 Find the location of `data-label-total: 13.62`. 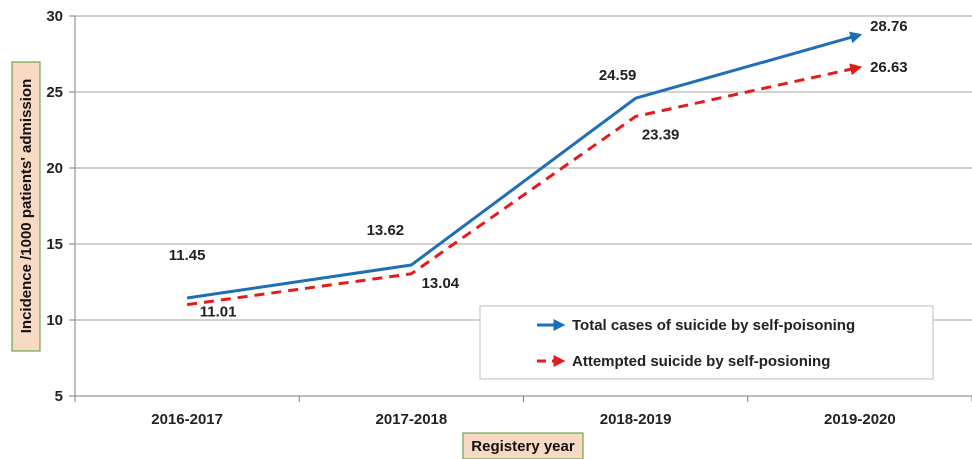

data-label-total: 13.62 is located at coordinates (386, 230).